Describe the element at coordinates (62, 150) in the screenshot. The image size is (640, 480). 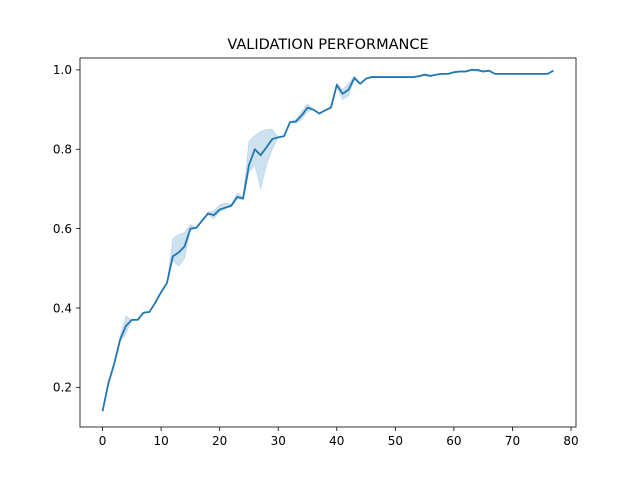
I see `y-tick-label: 0.8` at that location.